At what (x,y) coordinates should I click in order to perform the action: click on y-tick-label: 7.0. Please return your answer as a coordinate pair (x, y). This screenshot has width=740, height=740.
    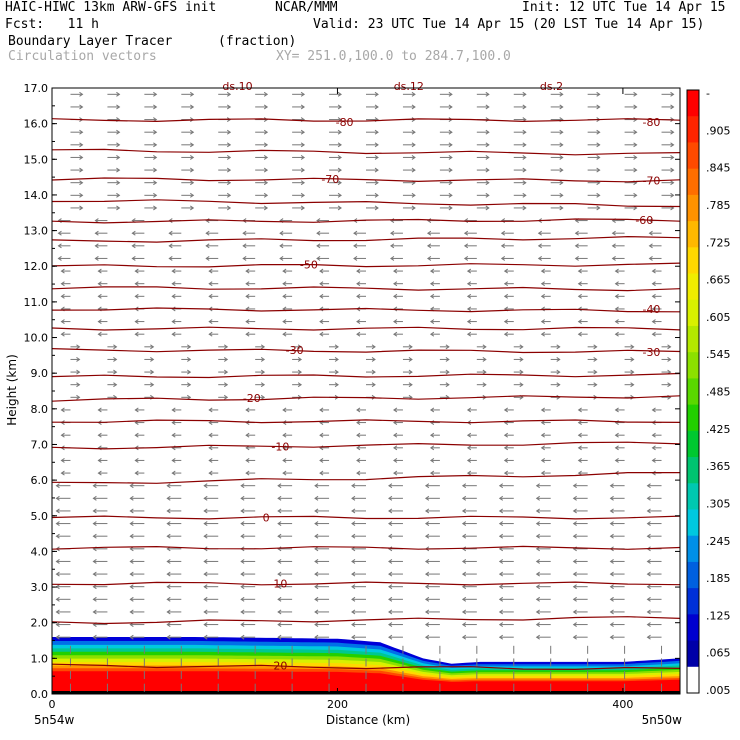
    Looking at the image, I should click on (40, 444).